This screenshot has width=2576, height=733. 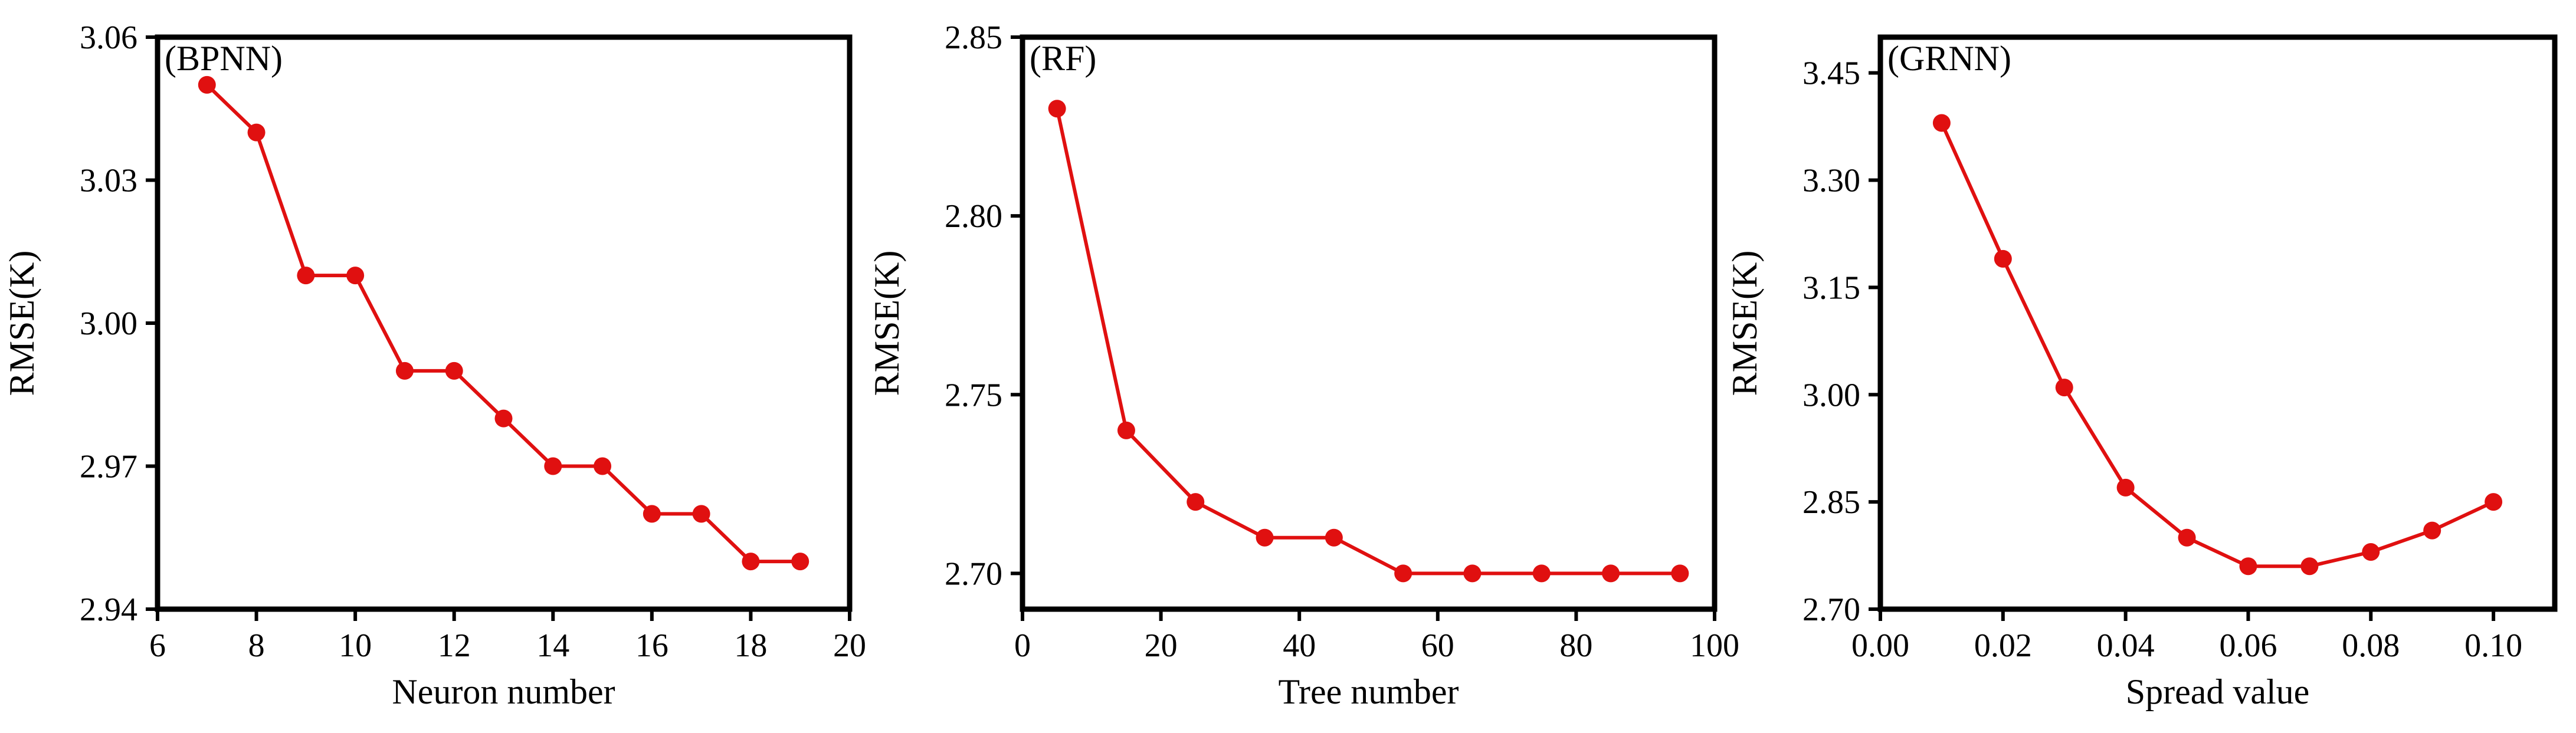 What do you see at coordinates (108, 467) in the screenshot?
I see `y-tick-label: 2.97` at bounding box center [108, 467].